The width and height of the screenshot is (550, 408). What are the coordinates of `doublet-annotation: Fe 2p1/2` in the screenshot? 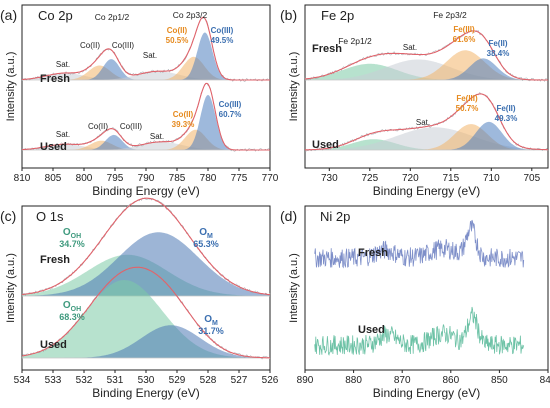 It's located at (355, 41).